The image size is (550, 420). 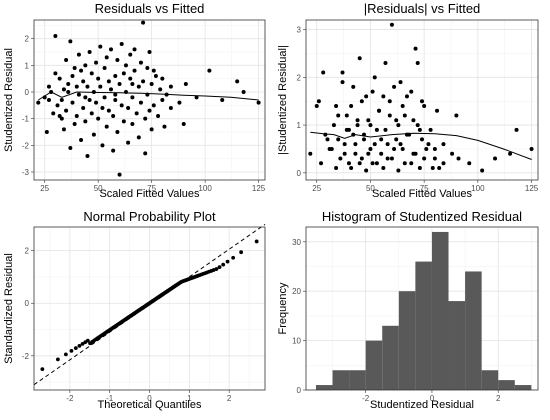 I want to click on x-tick-label: 75, so click(x=424, y=188).